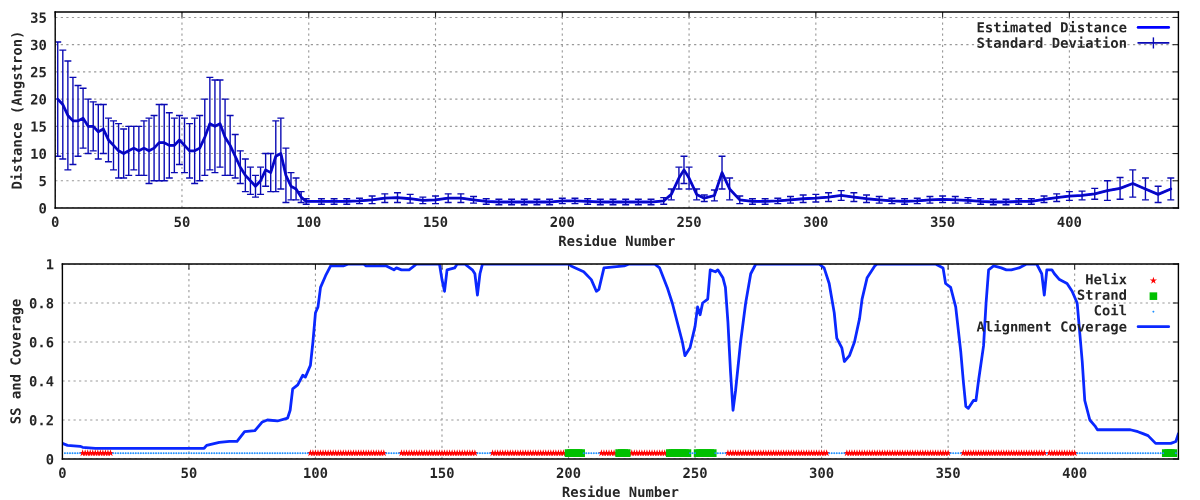 This screenshot has height=500, width=1200. I want to click on y-tick-label: 30, so click(38, 45).